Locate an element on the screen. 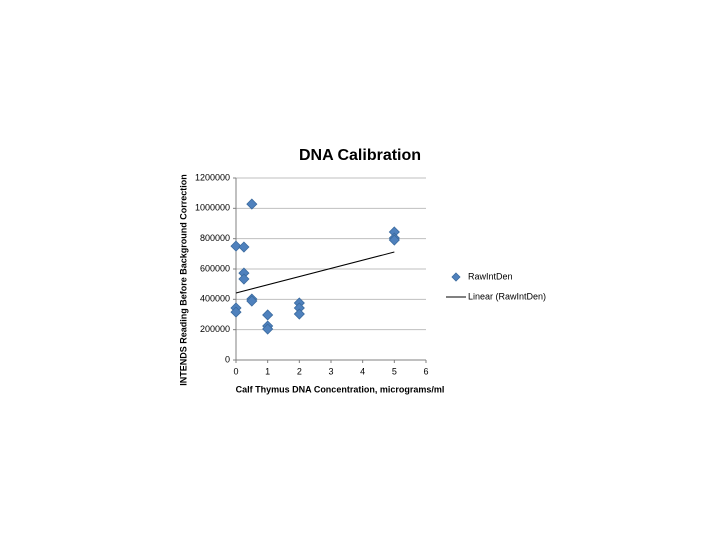 This screenshot has width=720, height=540. y-tick-label: 400000 is located at coordinates (215, 299).